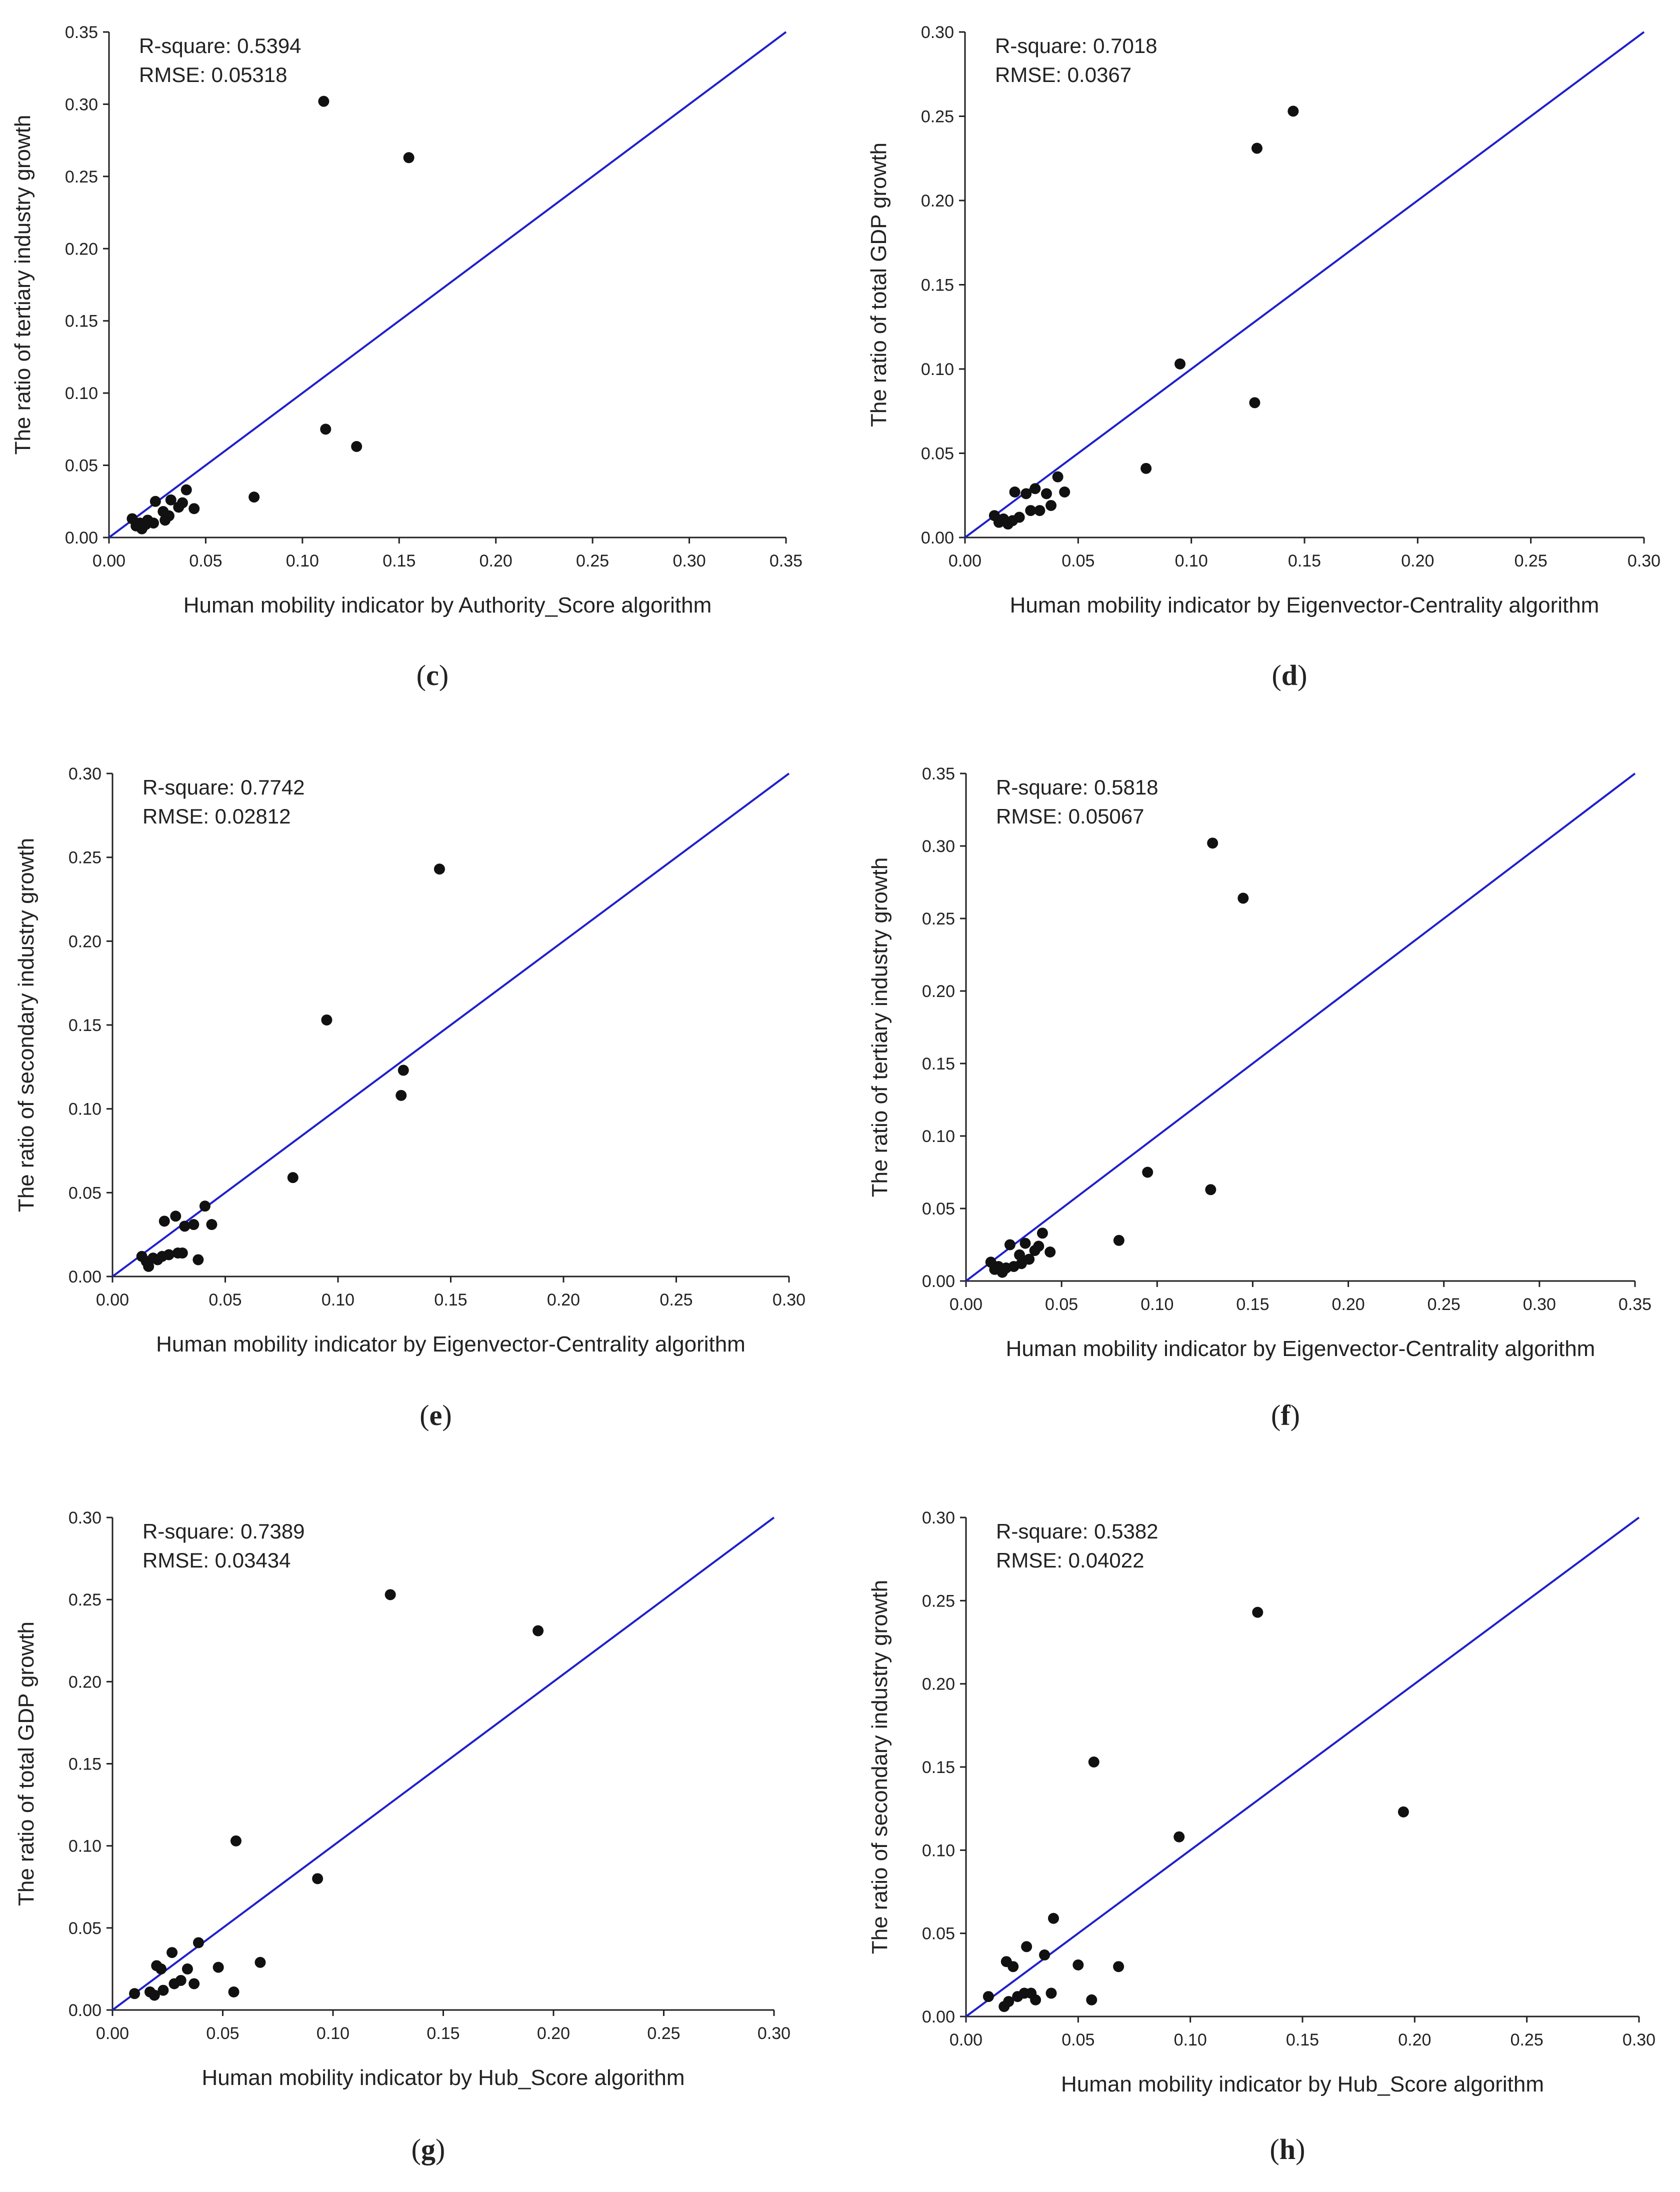 The width and height of the screenshot is (1680, 2192). I want to click on rmse-annotation: RMSE: 0.03434, so click(216, 1560).